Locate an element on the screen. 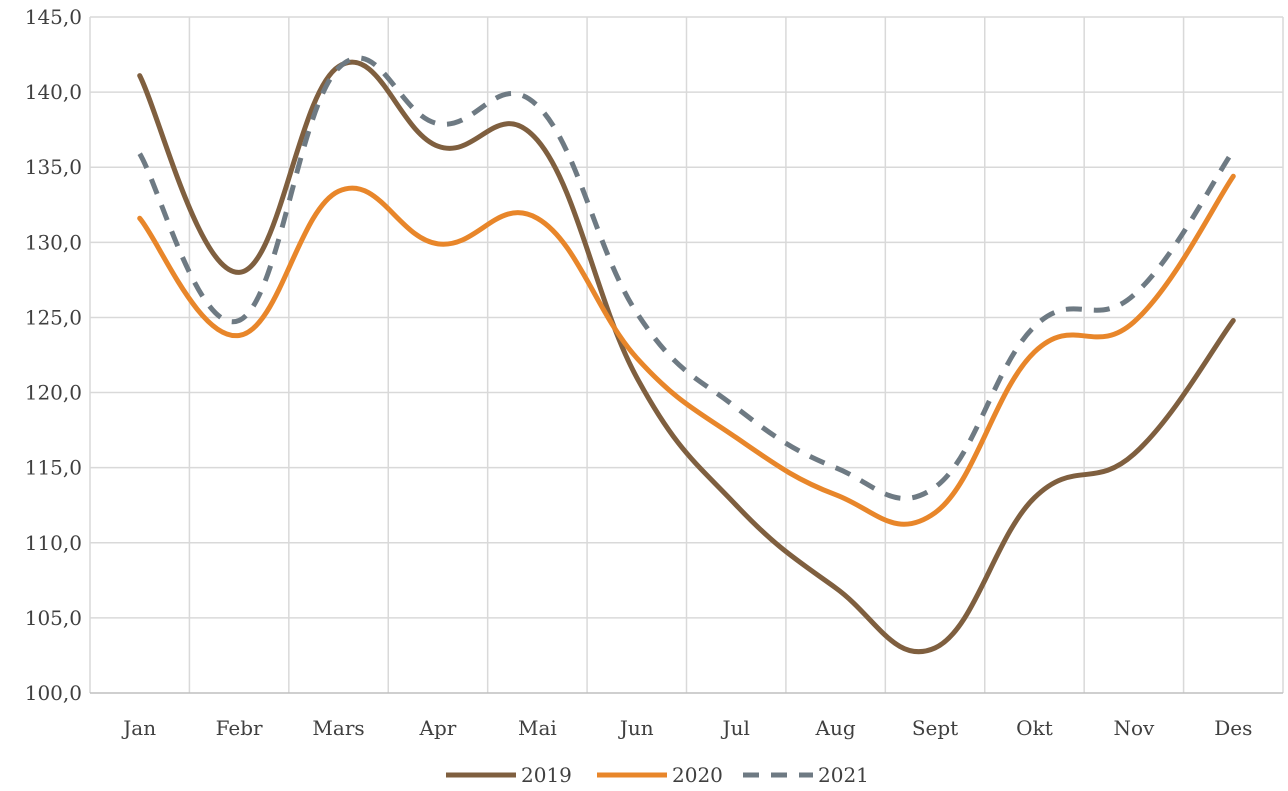 Image resolution: width=1288 pixels, height=791 pixels. y-tick-label: 145,0 is located at coordinates (53, 17).